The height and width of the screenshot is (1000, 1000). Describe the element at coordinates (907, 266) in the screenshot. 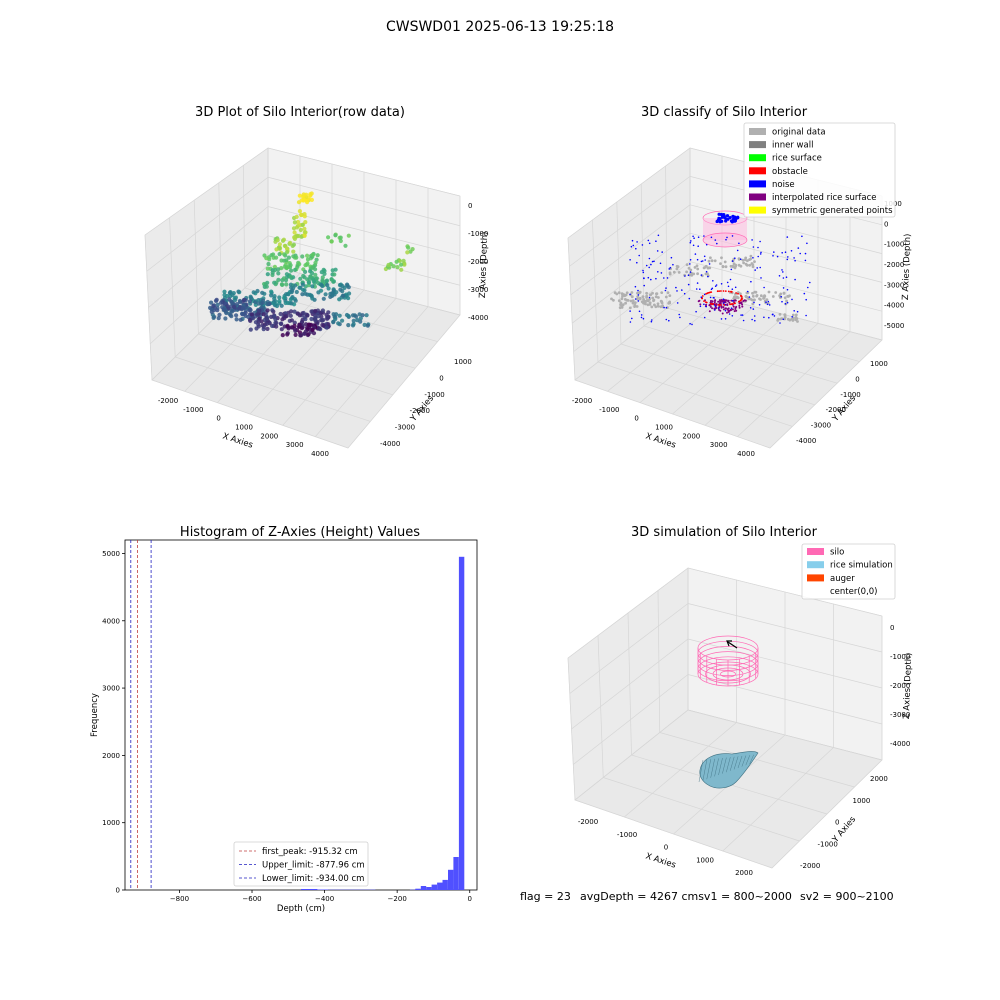

I see `classify-z-label: Z Axies (Depth)` at that location.